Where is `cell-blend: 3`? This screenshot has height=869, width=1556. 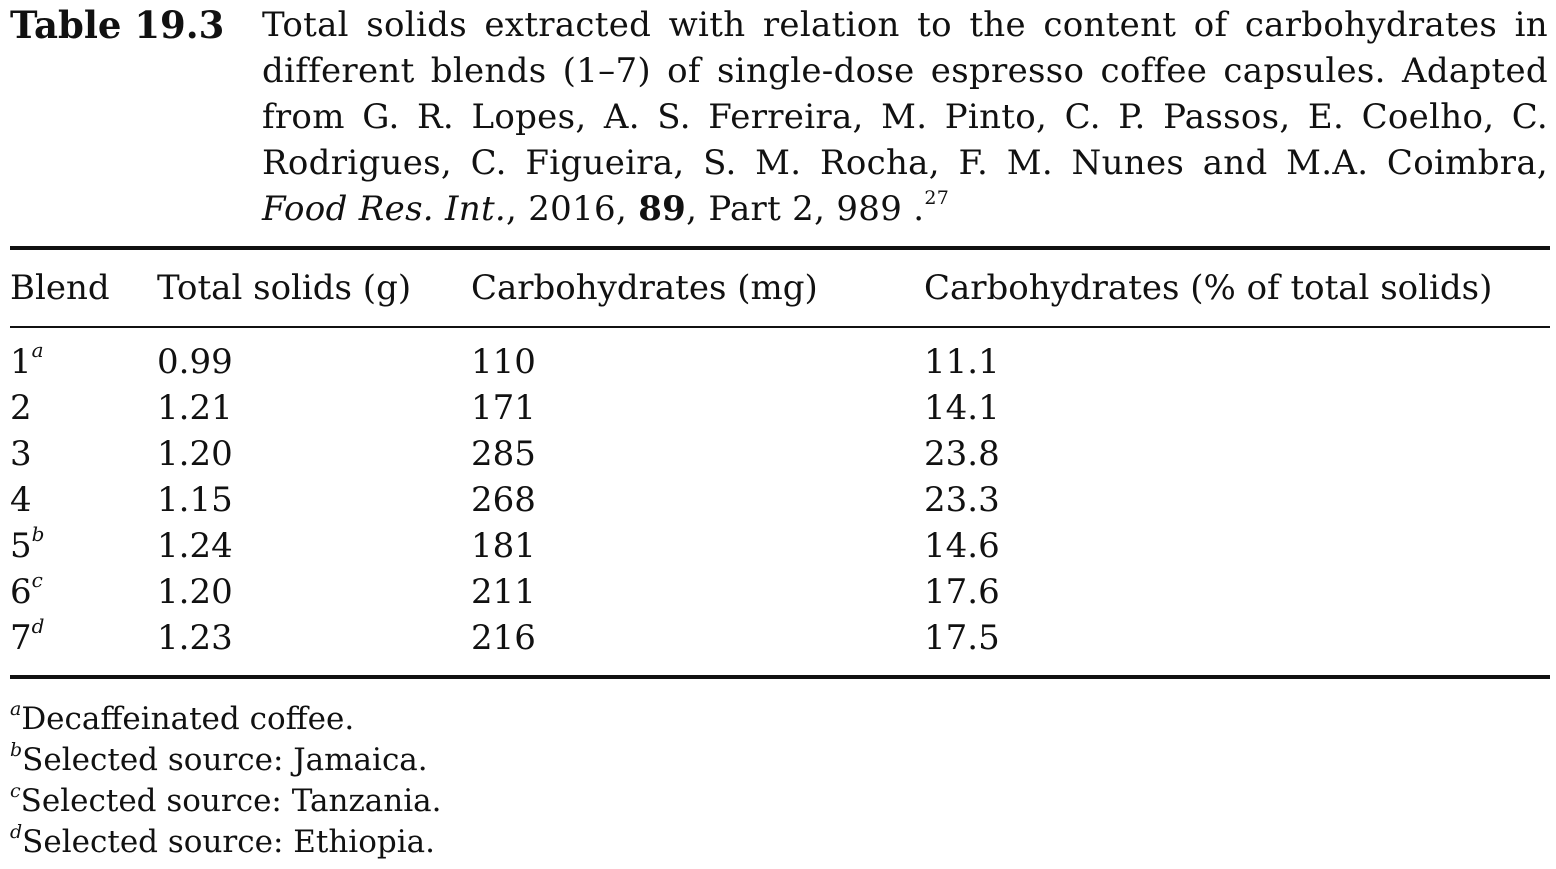 cell-blend: 3 is located at coordinates (21, 454).